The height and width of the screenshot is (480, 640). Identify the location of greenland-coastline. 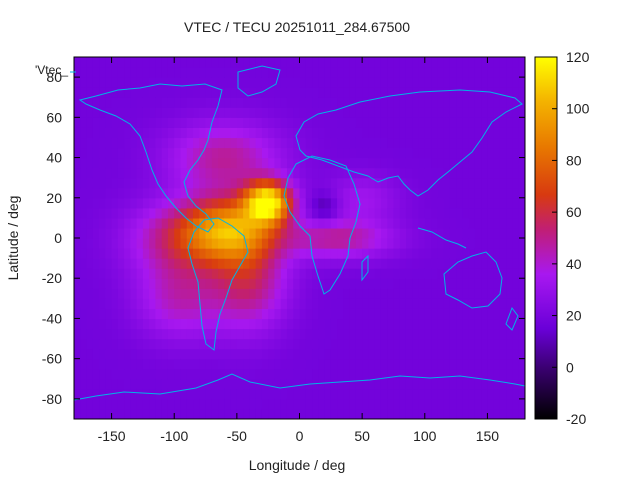
(259, 81).